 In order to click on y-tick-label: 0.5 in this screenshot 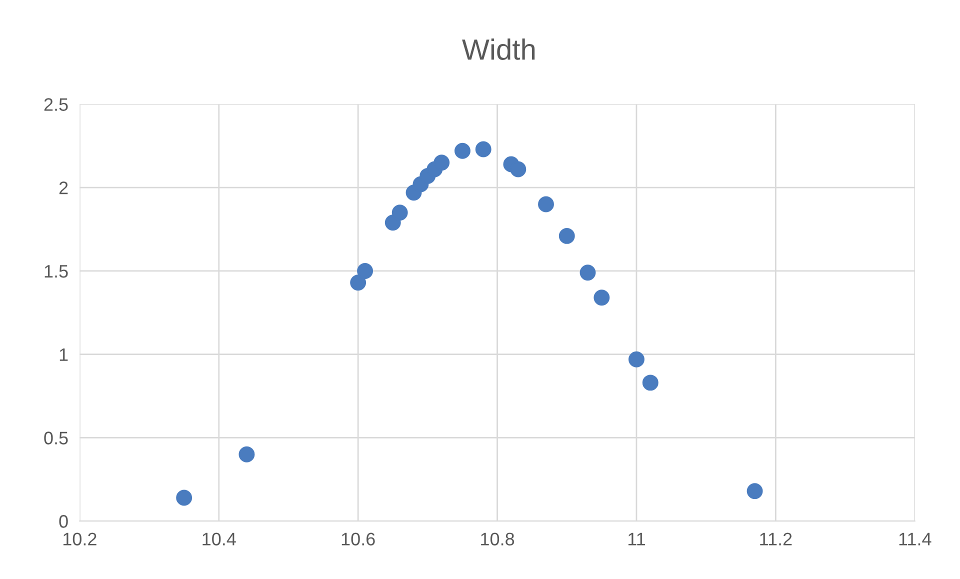, I will do `click(56, 438)`.